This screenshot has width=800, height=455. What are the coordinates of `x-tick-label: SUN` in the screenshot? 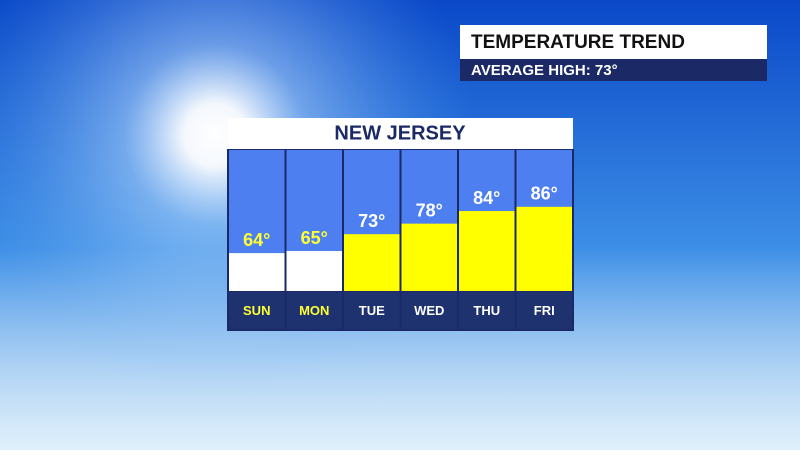 It's located at (256, 310).